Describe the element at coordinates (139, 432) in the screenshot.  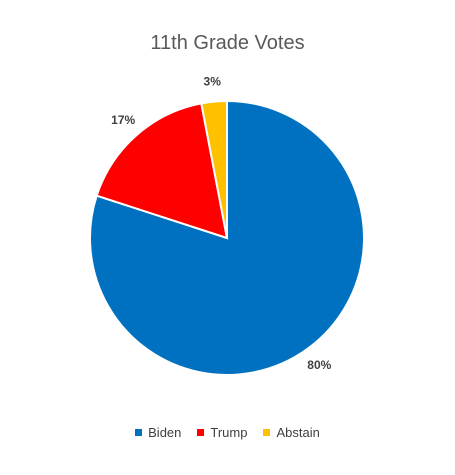
I see `legend-swatch-biden` at that location.